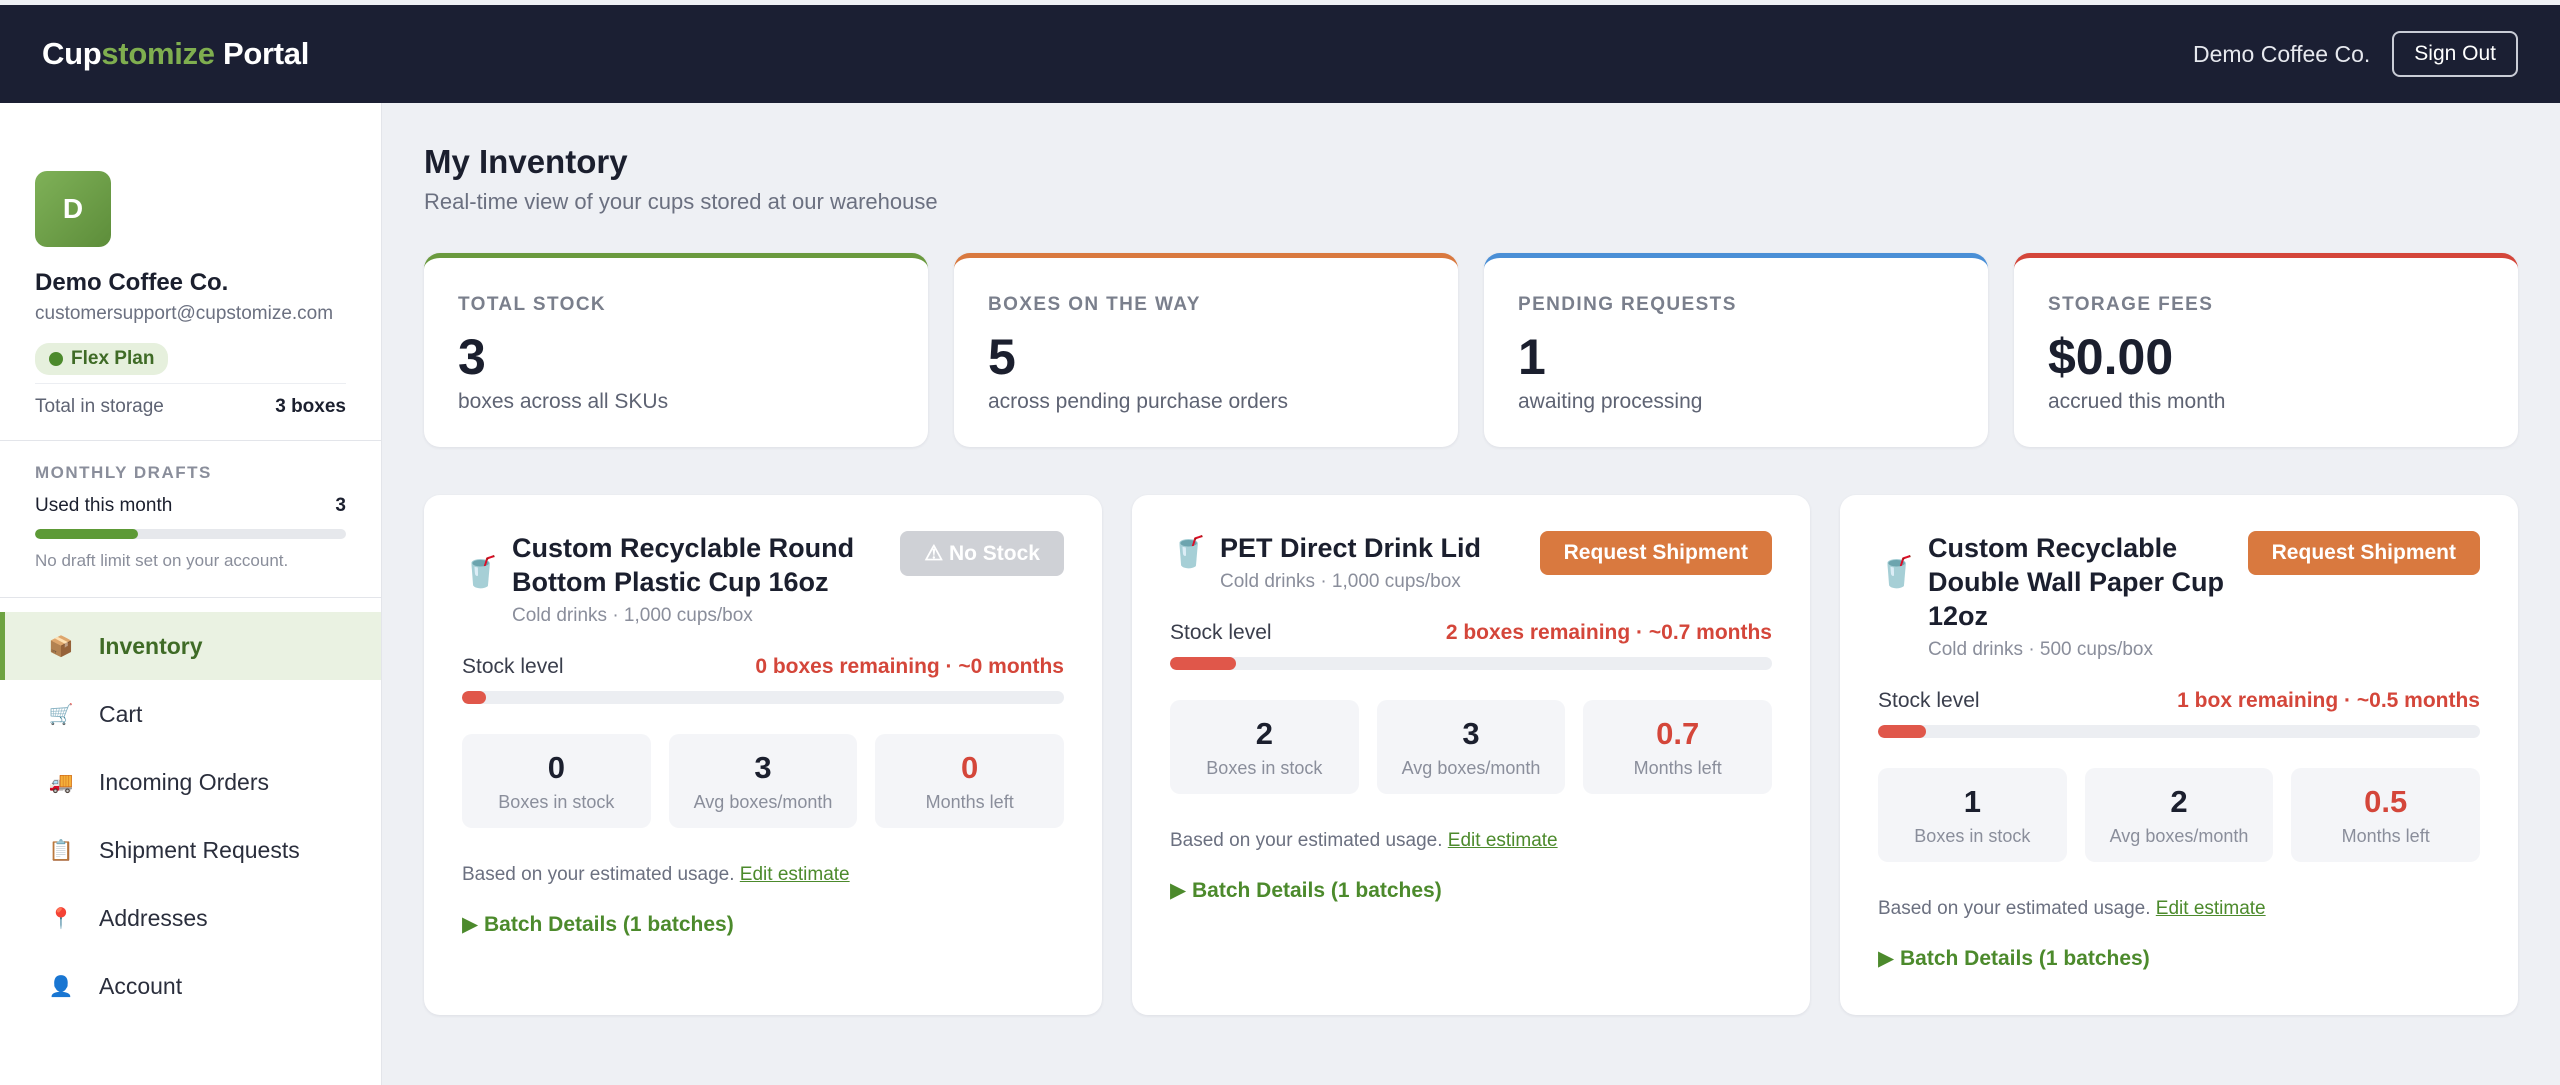 The width and height of the screenshot is (2560, 1085). I want to click on profile-email: customersupport@cupstomize.com, so click(184, 313).